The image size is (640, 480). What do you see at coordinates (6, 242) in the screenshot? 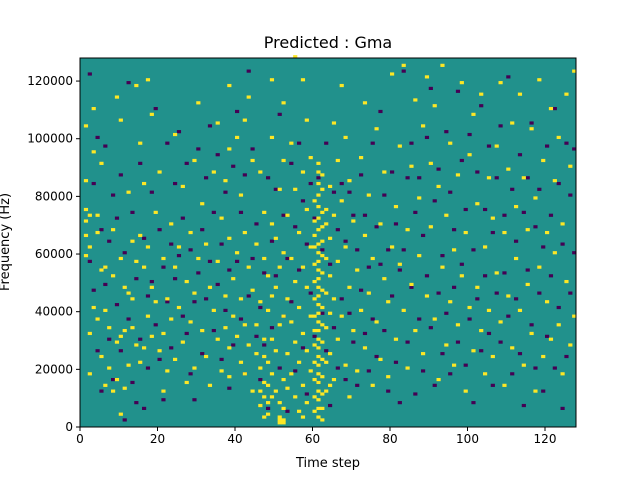
I see `y-axis-label: Frequency (Hz)` at bounding box center [6, 242].